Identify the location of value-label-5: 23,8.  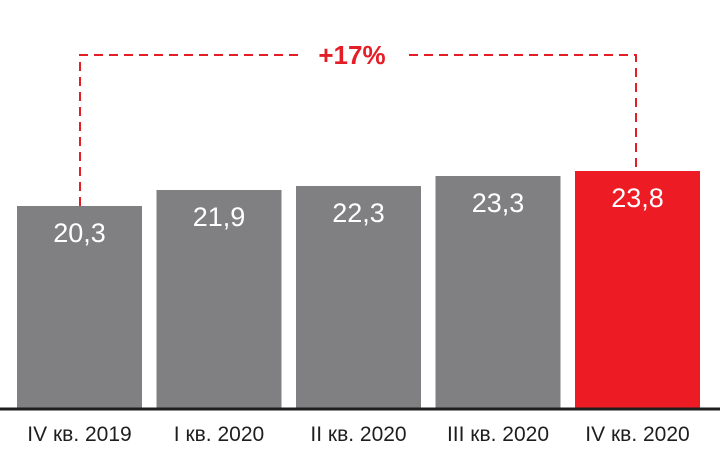
(637, 198).